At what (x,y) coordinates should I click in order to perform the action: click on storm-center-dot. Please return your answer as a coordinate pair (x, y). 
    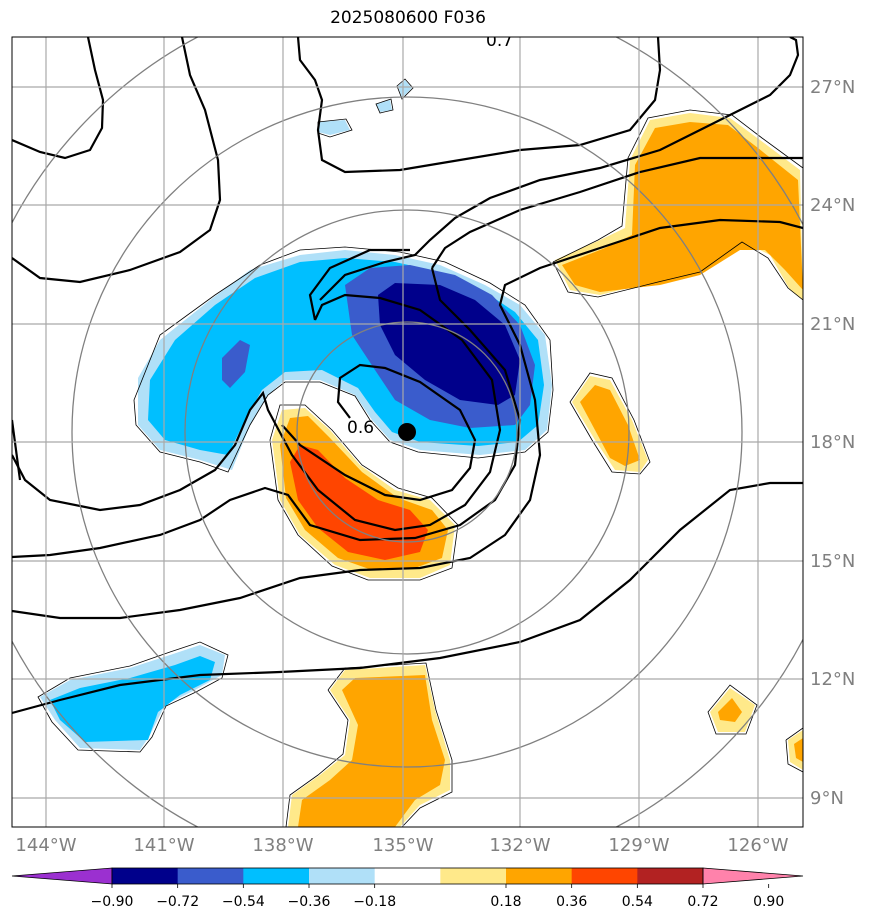
    Looking at the image, I should click on (407, 432).